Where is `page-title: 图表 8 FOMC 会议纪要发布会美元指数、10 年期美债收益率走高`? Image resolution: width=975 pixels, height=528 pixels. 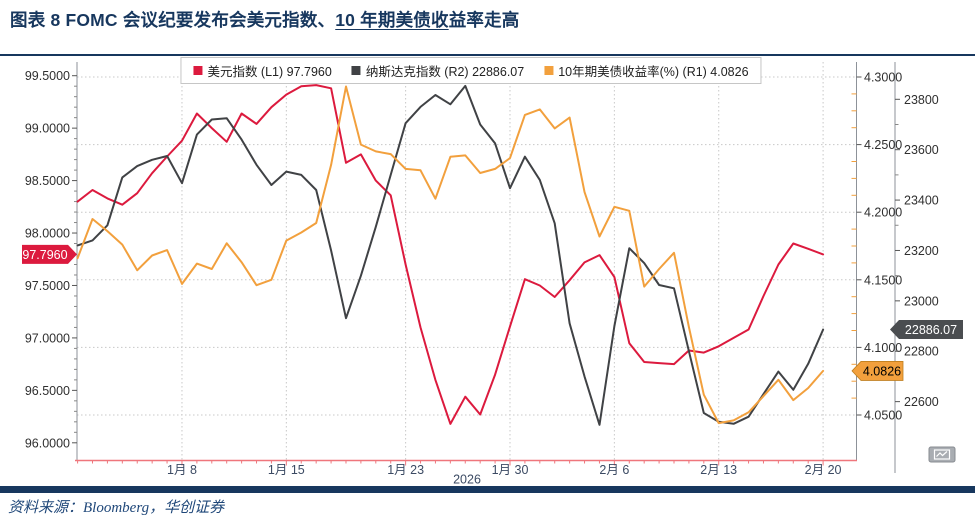
page-title: 图表 8 FOMC 会议纪要发布会美元指数、10 年期美债收益率走高 is located at coordinates (265, 19).